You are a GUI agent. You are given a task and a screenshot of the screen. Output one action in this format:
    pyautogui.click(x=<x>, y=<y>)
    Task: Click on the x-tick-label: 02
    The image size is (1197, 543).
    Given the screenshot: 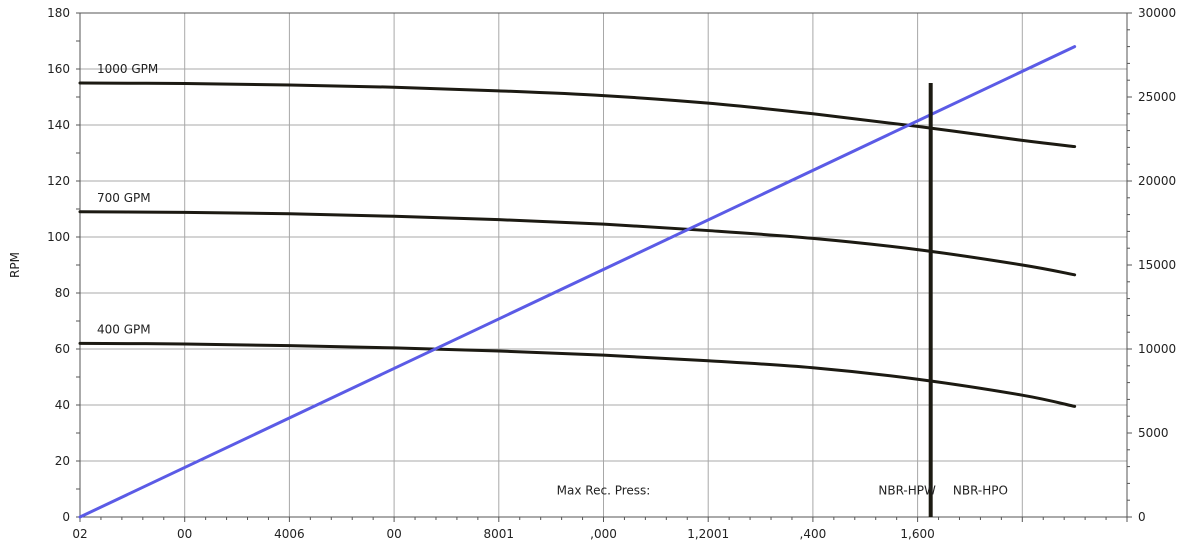 What is the action you would take?
    pyautogui.click(x=79, y=534)
    